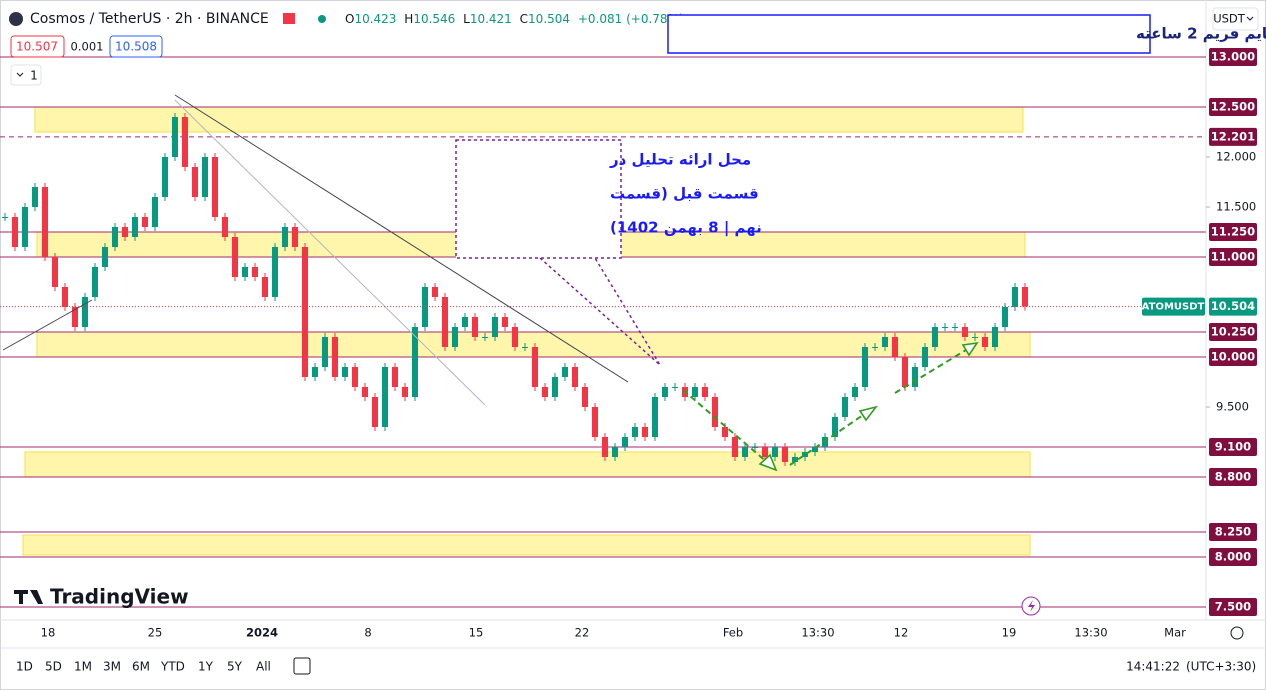 The width and height of the screenshot is (1266, 690). What do you see at coordinates (1233, 306) in the screenshot?
I see `last-price-box` at bounding box center [1233, 306].